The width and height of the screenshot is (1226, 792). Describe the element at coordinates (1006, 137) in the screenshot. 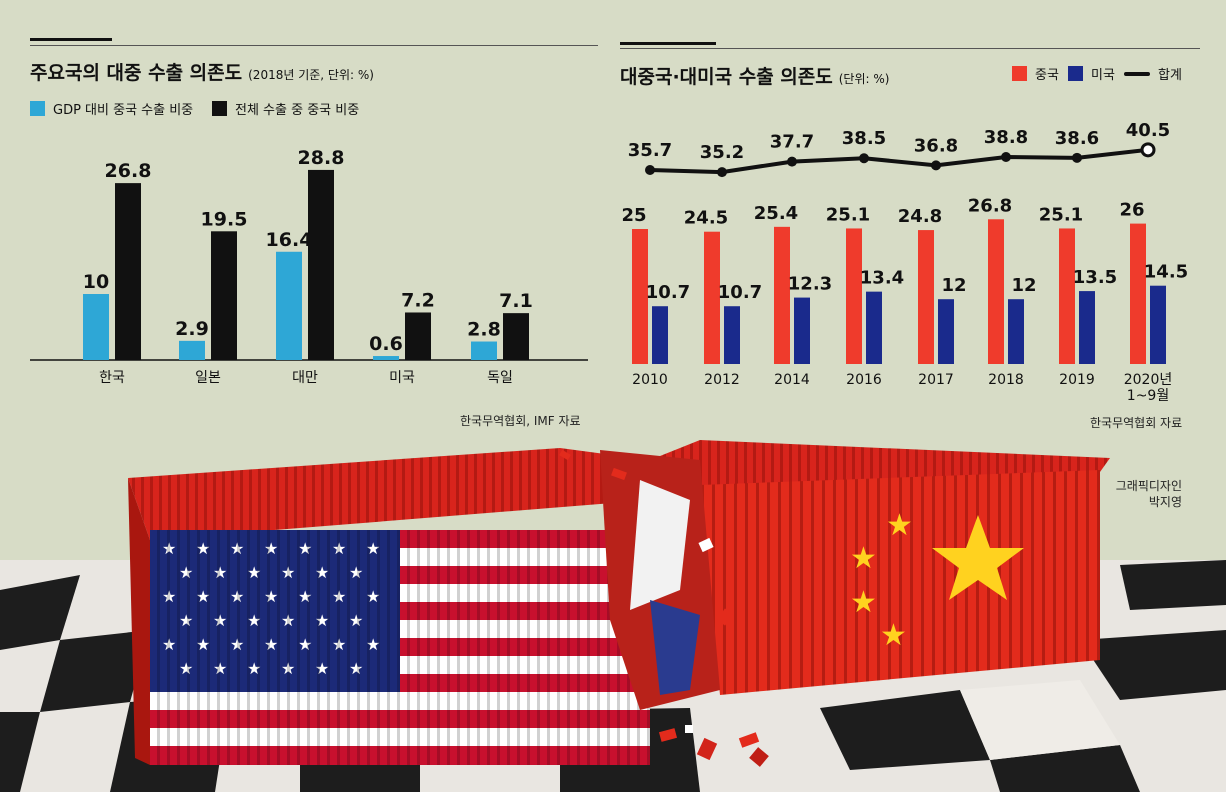

I see `total-label-5: 38.8` at that location.